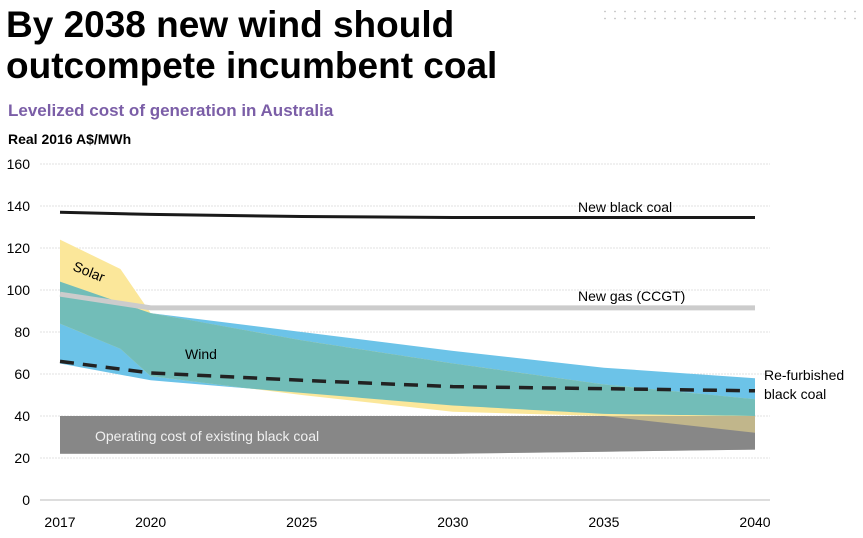 The width and height of the screenshot is (863, 538). What do you see at coordinates (754, 522) in the screenshot?
I see `x-tick-label: 2040` at bounding box center [754, 522].